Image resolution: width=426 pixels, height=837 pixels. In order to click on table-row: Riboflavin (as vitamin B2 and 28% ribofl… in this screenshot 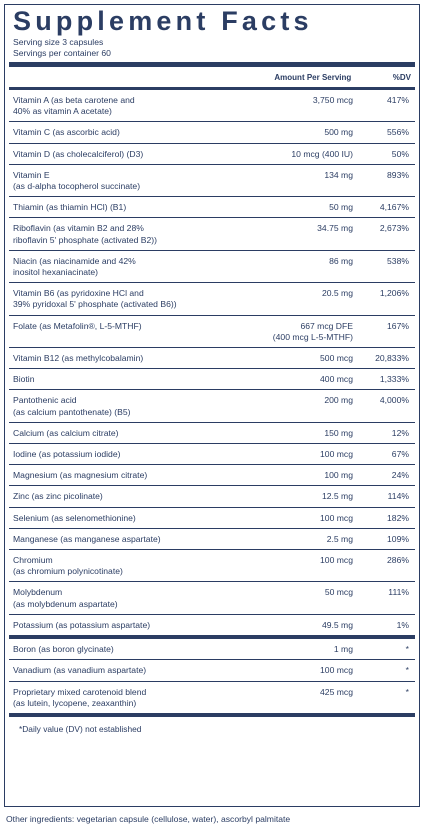, I will do `click(212, 234)`.